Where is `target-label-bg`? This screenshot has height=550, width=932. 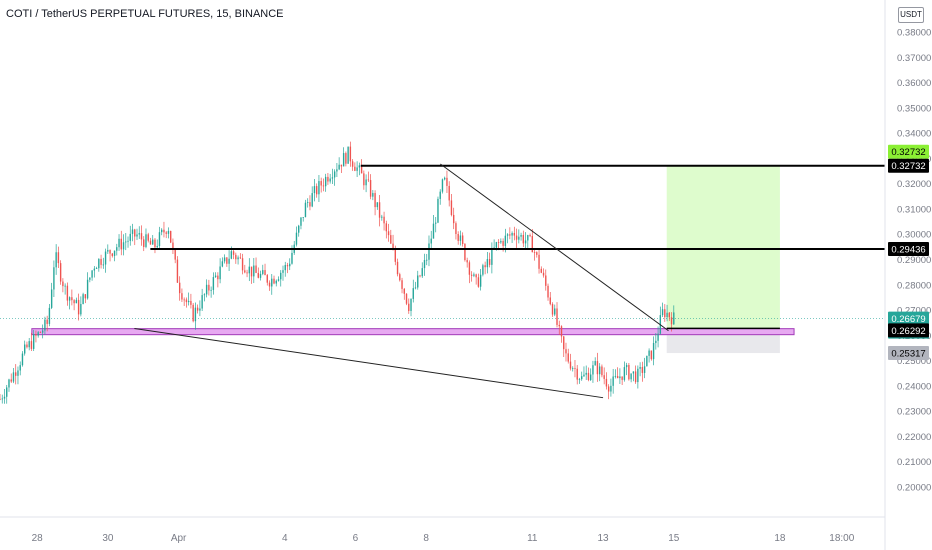
target-label-bg is located at coordinates (908, 151).